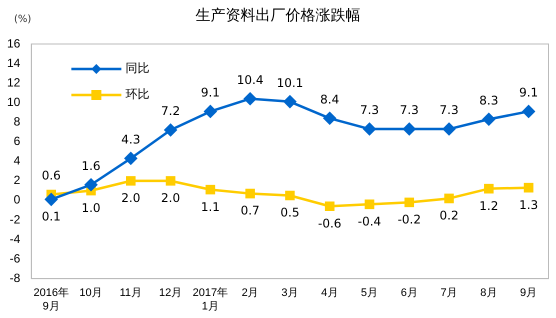  What do you see at coordinates (13, 82) in the screenshot?
I see `y-tick-label: 12` at bounding box center [13, 82].